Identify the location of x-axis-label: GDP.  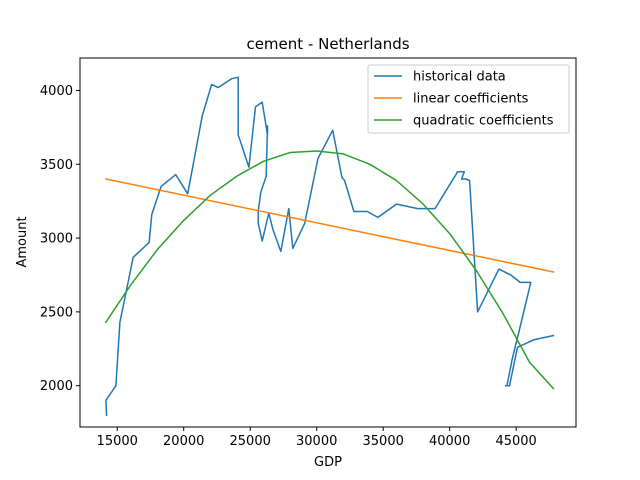
(328, 462).